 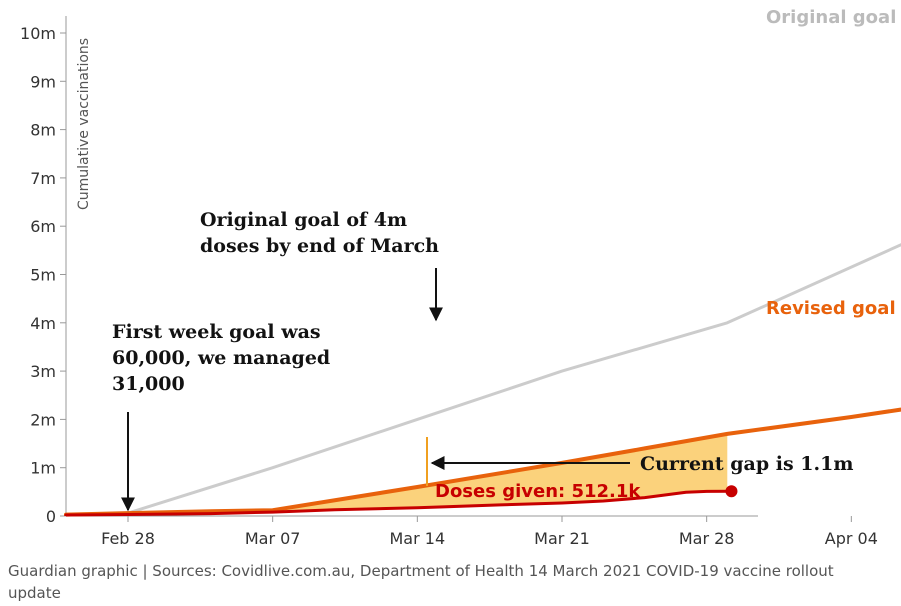 What do you see at coordinates (731, 491) in the screenshot?
I see `doses-given-endpoint` at bounding box center [731, 491].